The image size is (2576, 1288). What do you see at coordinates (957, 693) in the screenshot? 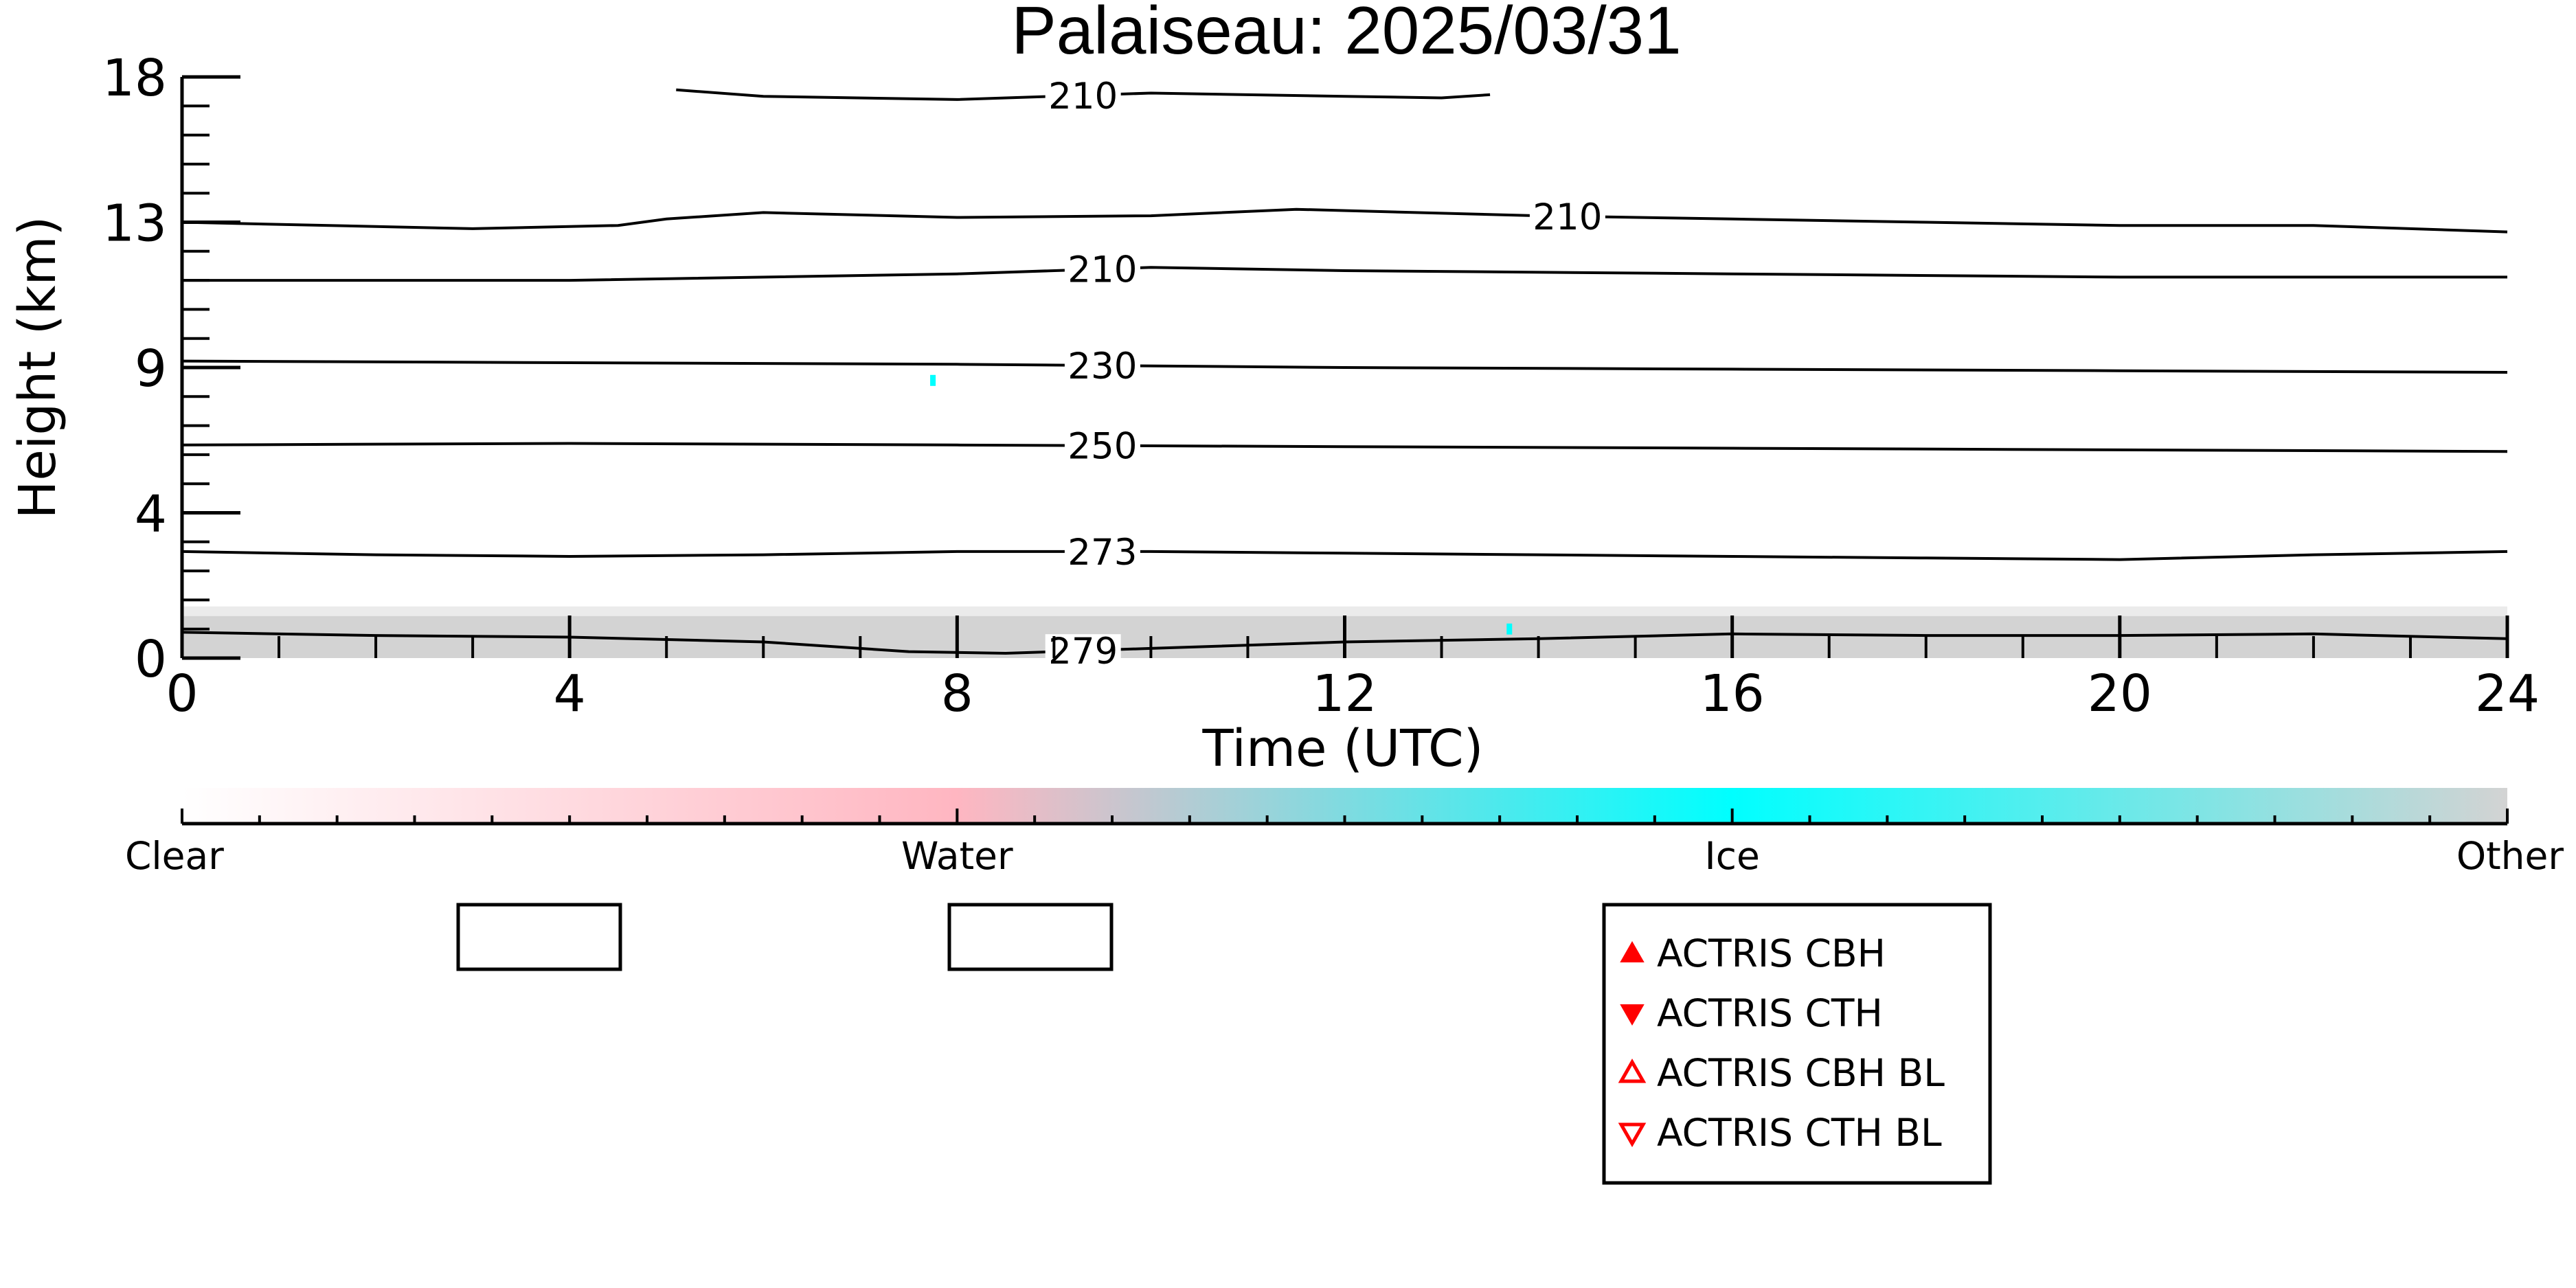
I see `x-tick-label: 8` at bounding box center [957, 693].